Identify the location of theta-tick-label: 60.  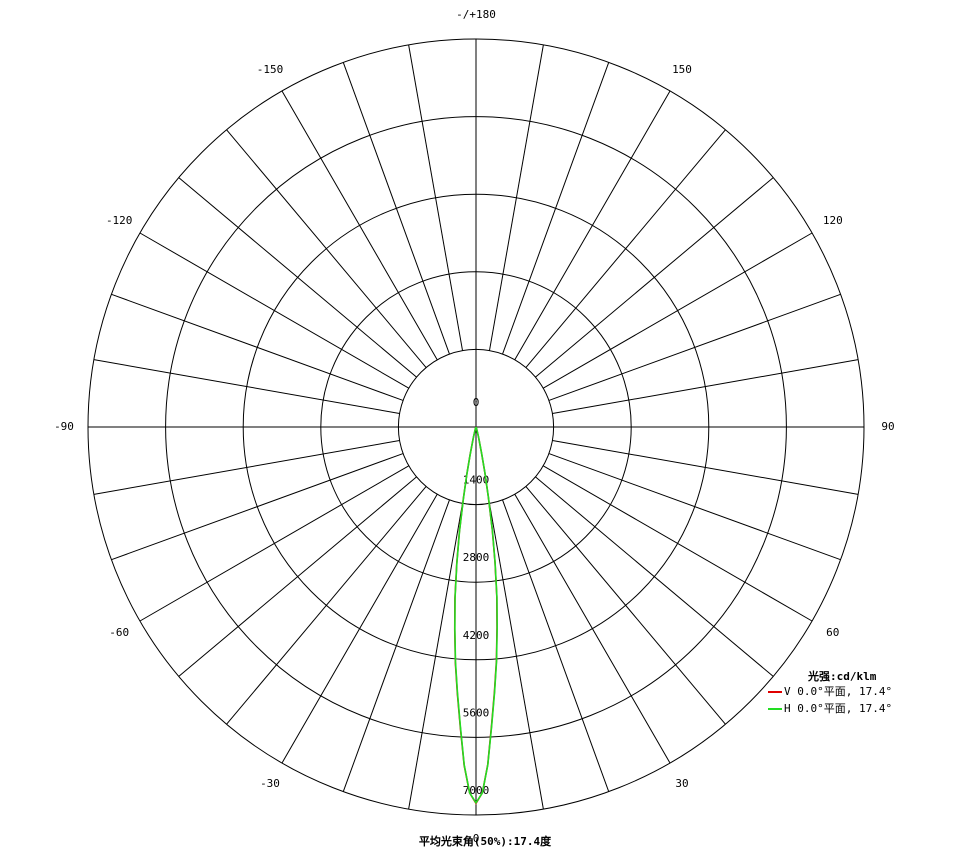
(832, 632).